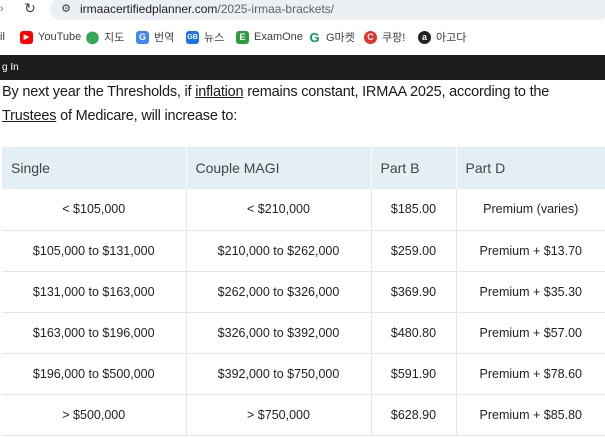 The width and height of the screenshot is (605, 438). I want to click on cell-part-b: $185.00, so click(414, 210).